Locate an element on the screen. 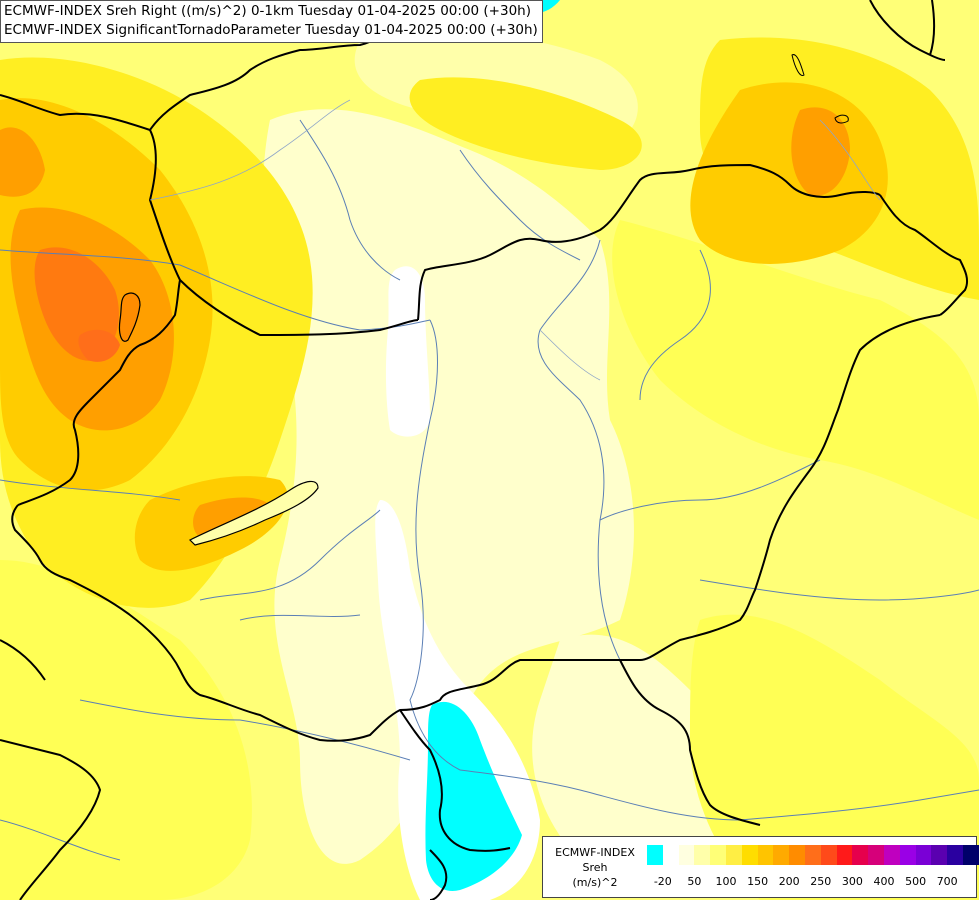  legend-variable: Sreh is located at coordinates (595, 867).